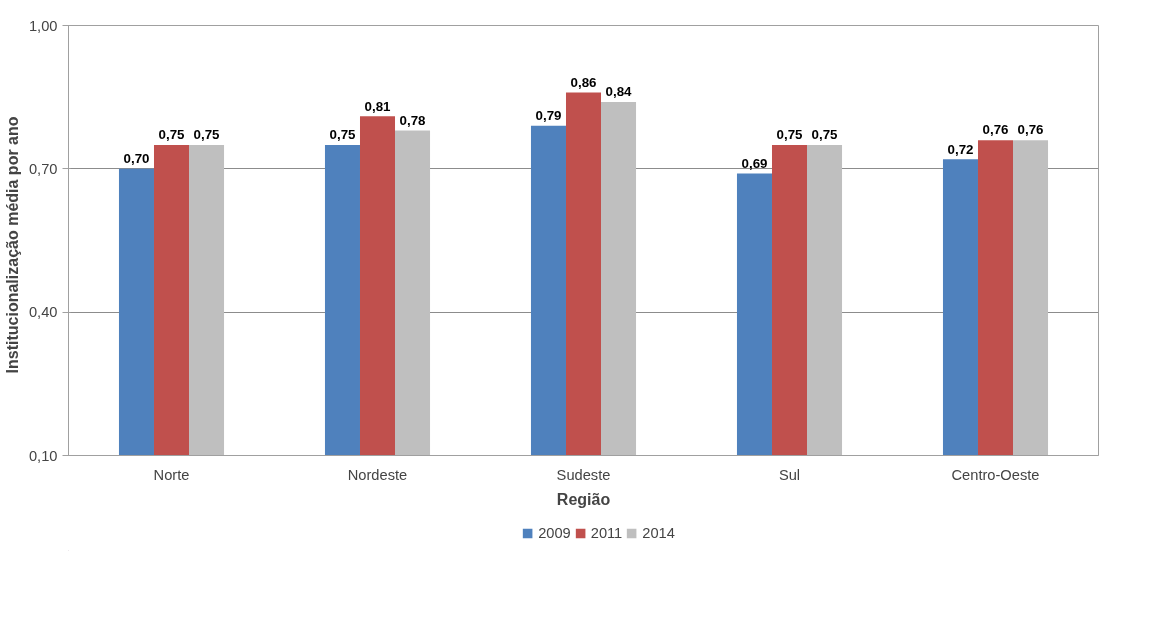 The width and height of the screenshot is (1154, 617). I want to click on y-tick-label: 0,10, so click(43, 455).